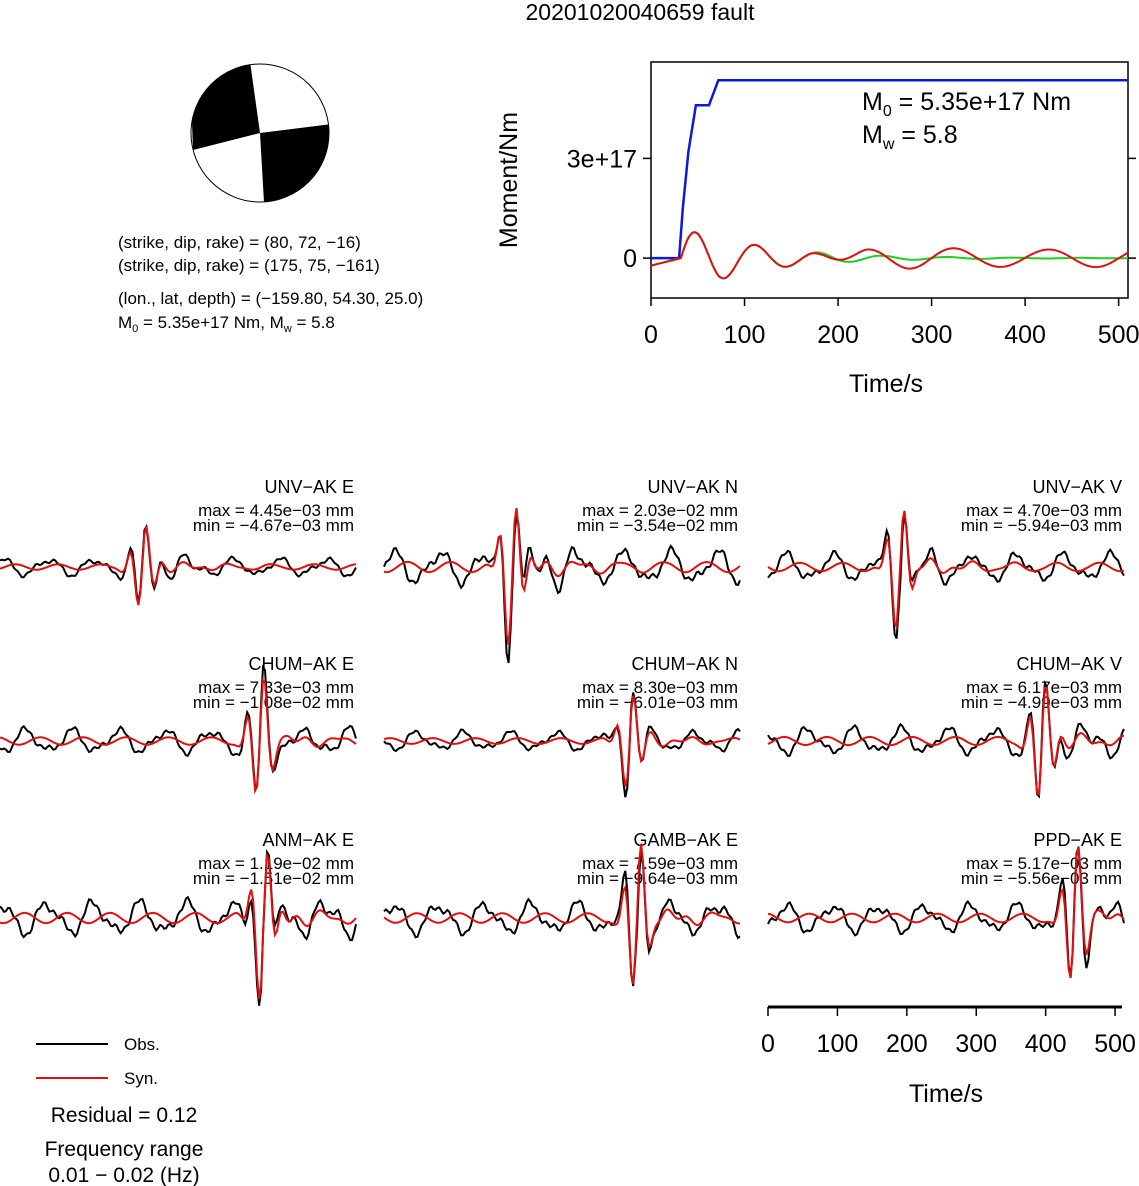  What do you see at coordinates (1044, 510) in the screenshot?
I see `station-max: max = 4.70e−03 mm` at bounding box center [1044, 510].